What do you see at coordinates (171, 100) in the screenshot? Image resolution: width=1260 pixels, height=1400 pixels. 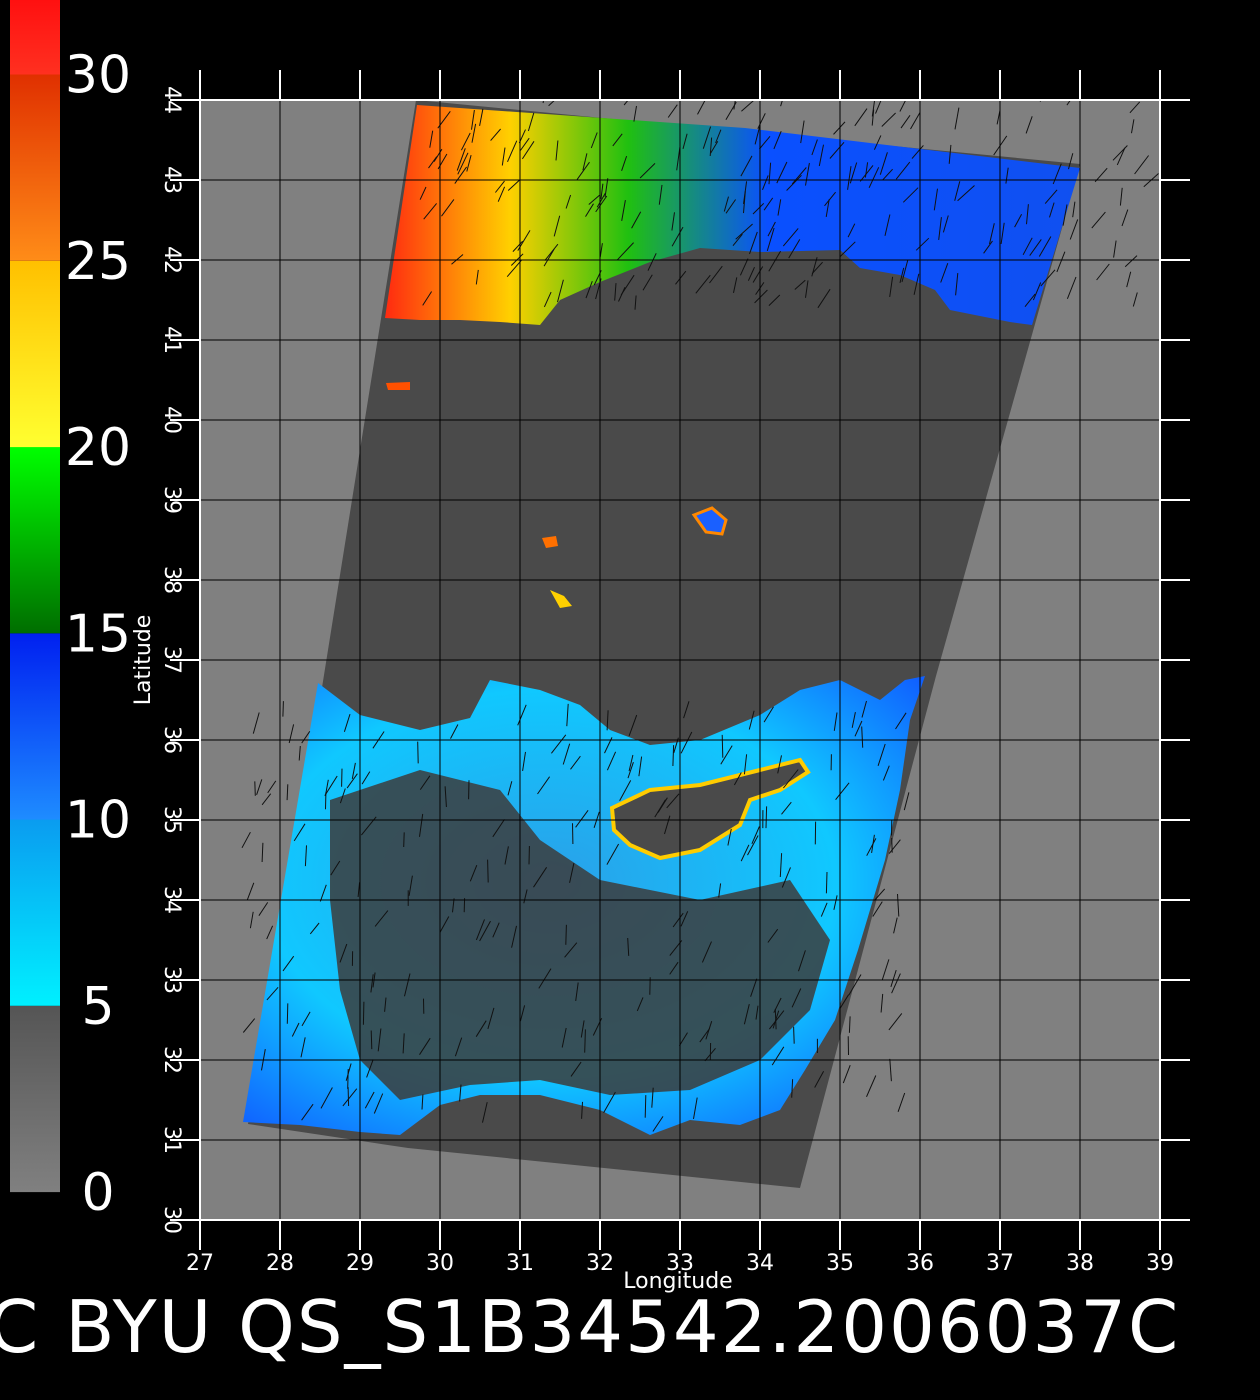 I see `lat-tick-label: 44` at bounding box center [171, 100].